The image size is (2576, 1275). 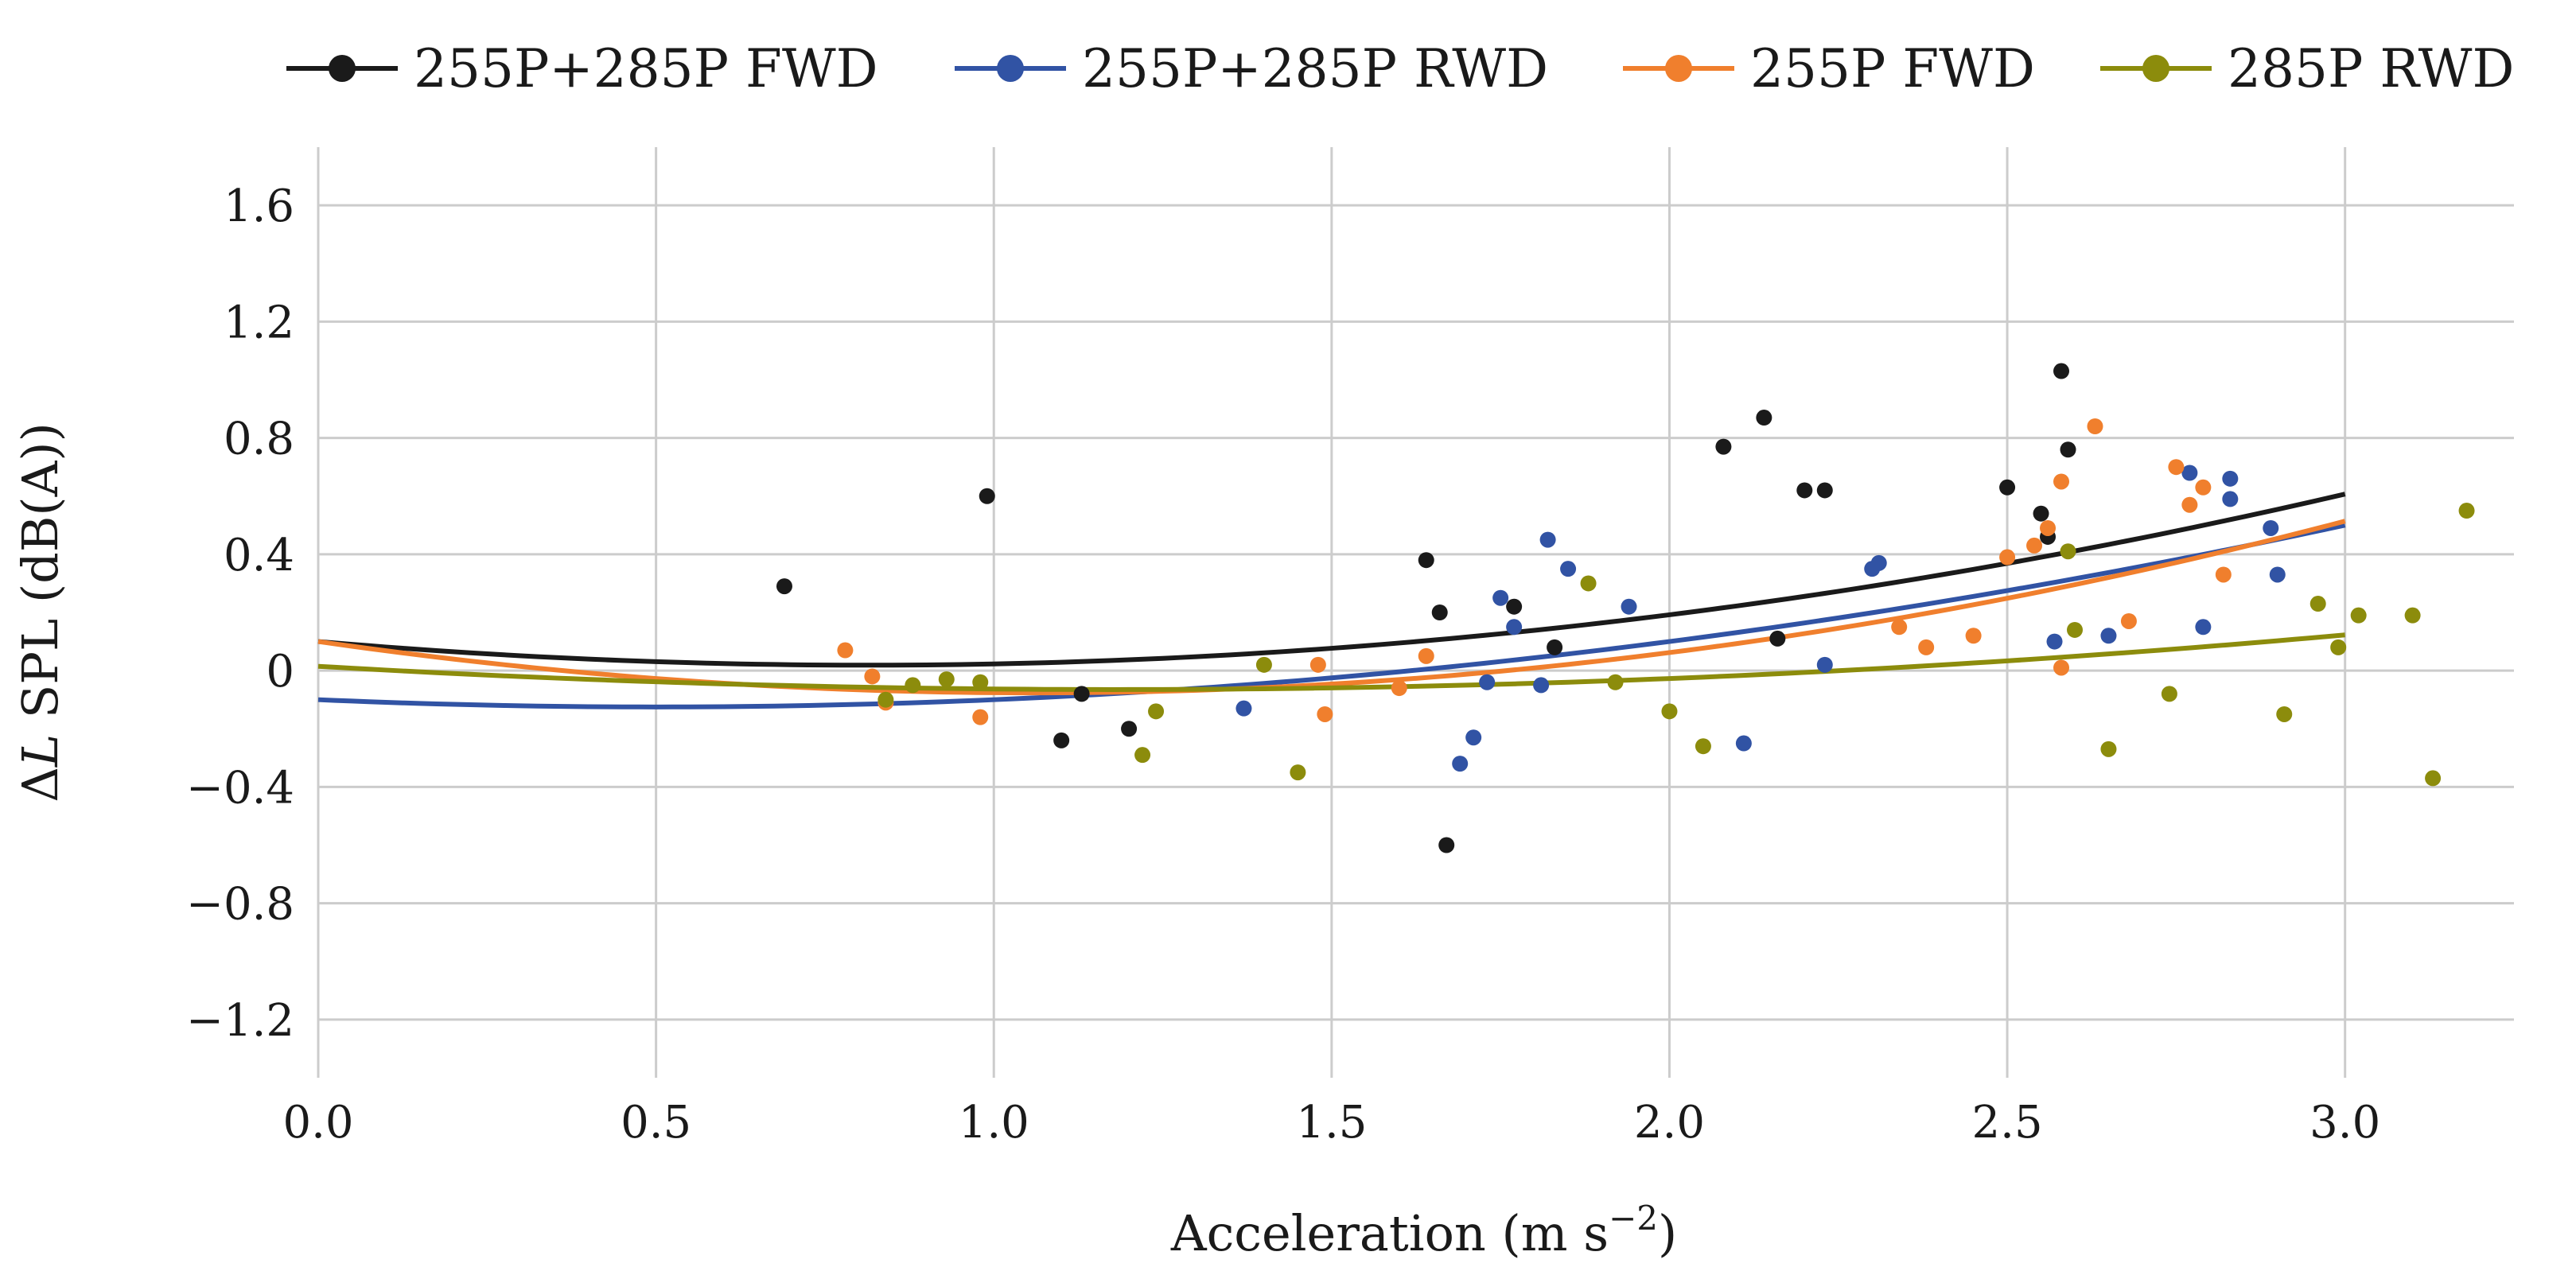 What do you see at coordinates (1670, 1123) in the screenshot?
I see `x-tick-label: 2.0` at bounding box center [1670, 1123].